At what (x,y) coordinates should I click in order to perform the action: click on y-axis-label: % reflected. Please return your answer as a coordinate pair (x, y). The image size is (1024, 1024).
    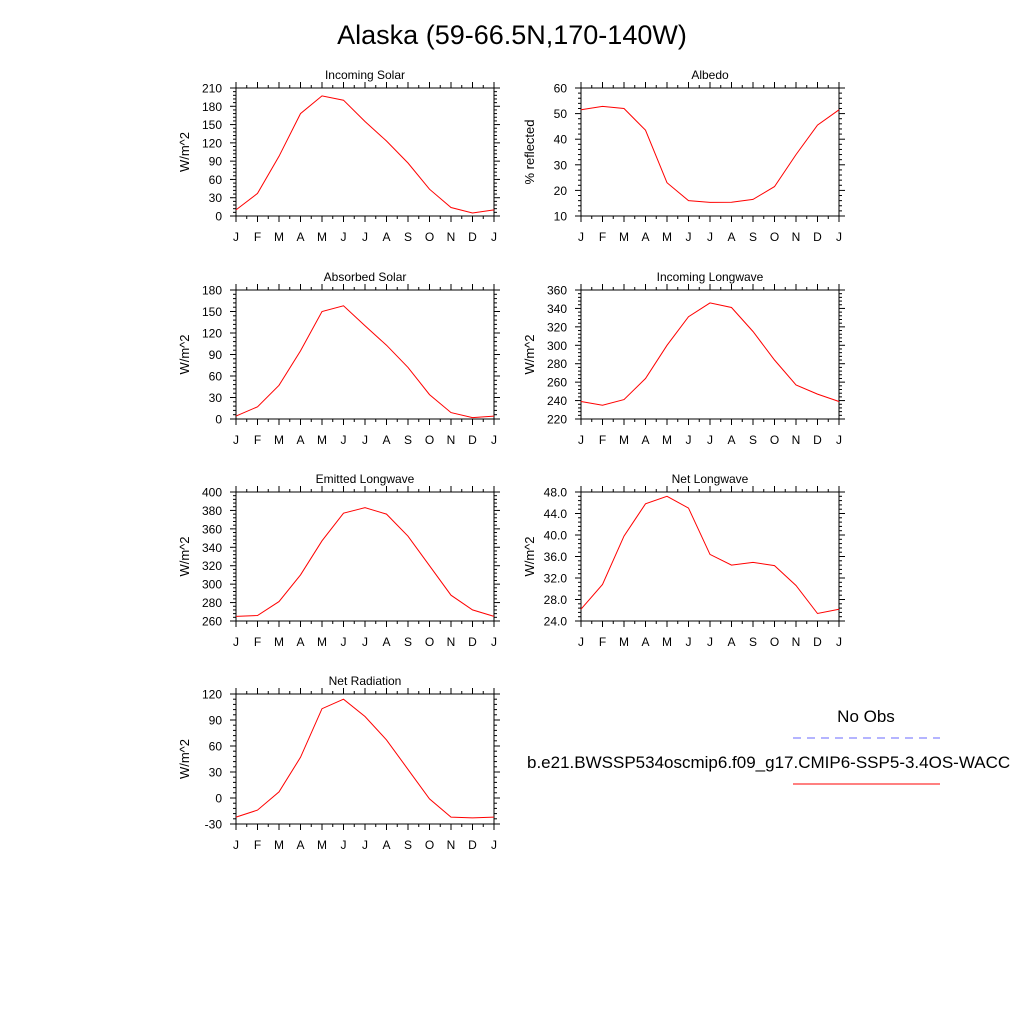
    Looking at the image, I should click on (529, 151).